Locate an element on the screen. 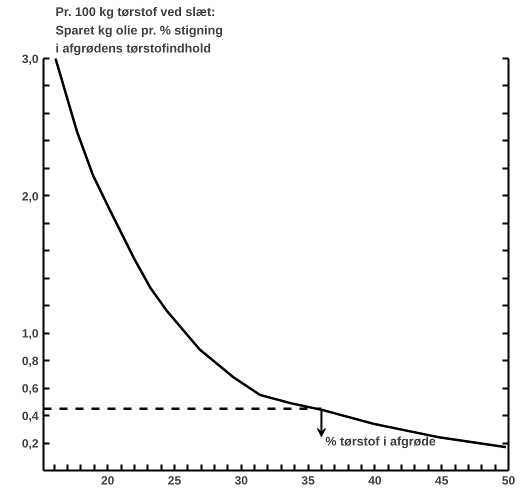  x-tick-label: 45 is located at coordinates (442, 481).